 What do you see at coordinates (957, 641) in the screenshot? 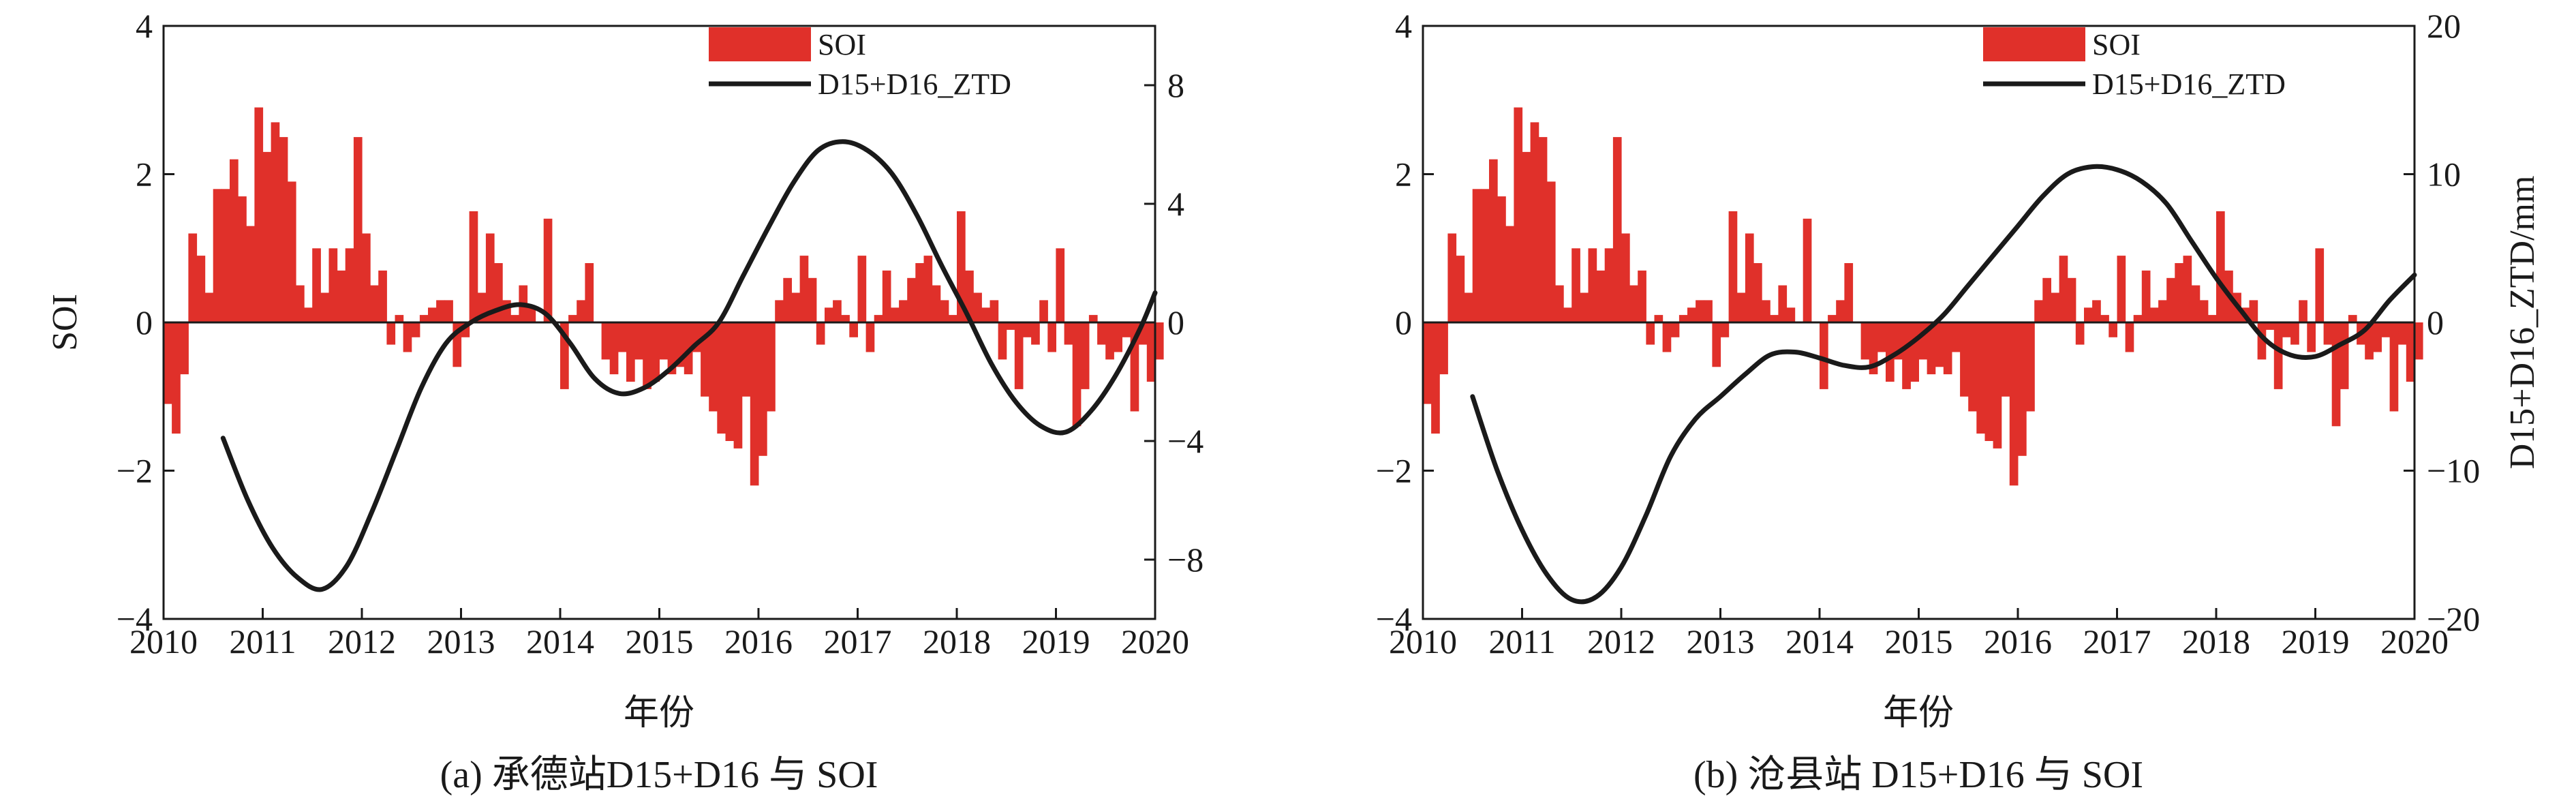
I see `x-tick-label: 2018` at bounding box center [957, 641].